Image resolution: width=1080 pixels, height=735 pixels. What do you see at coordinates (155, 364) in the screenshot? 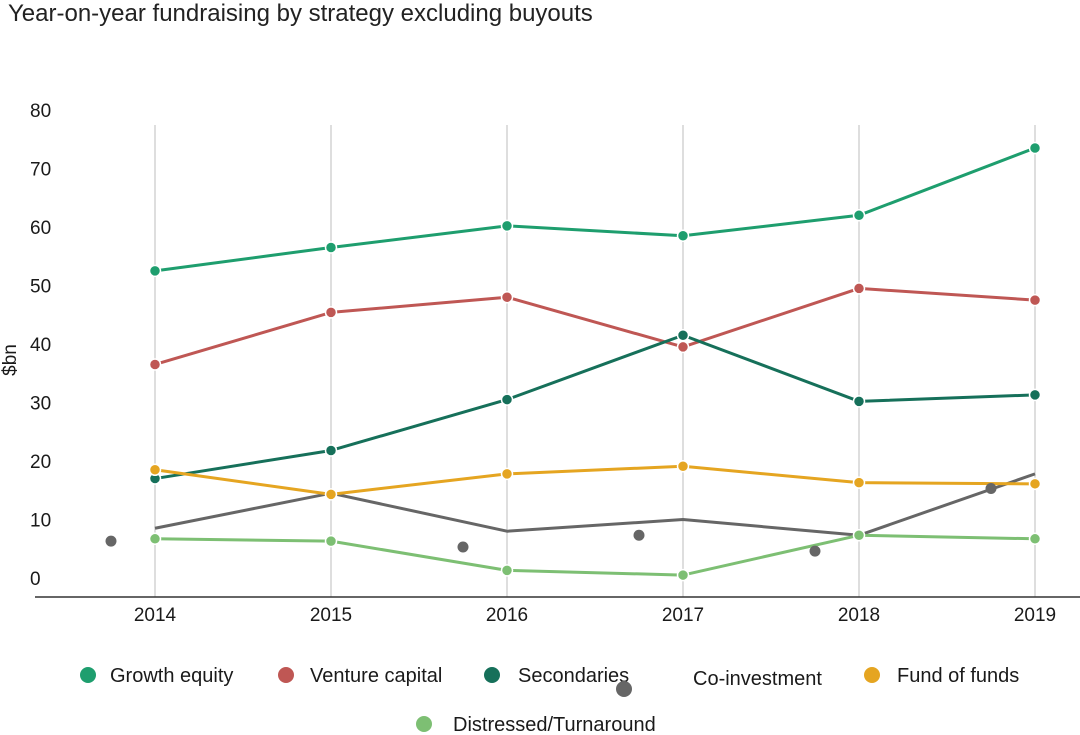
I see `point-venture-capital-2014` at bounding box center [155, 364].